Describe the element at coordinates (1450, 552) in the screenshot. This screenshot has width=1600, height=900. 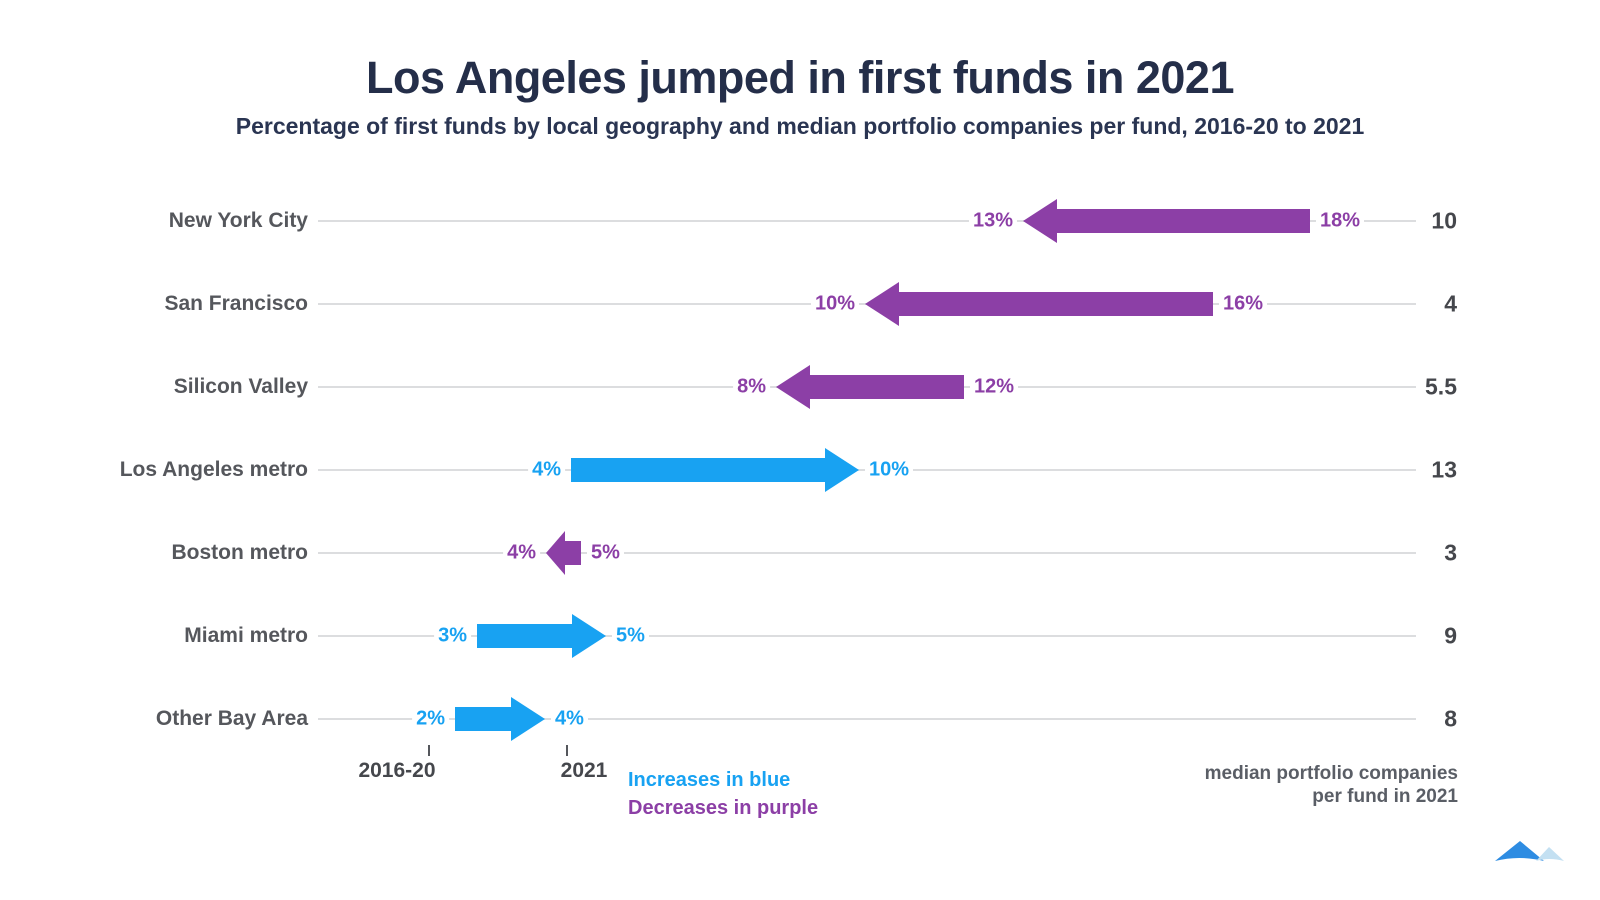
I see `median-value: 3` at that location.